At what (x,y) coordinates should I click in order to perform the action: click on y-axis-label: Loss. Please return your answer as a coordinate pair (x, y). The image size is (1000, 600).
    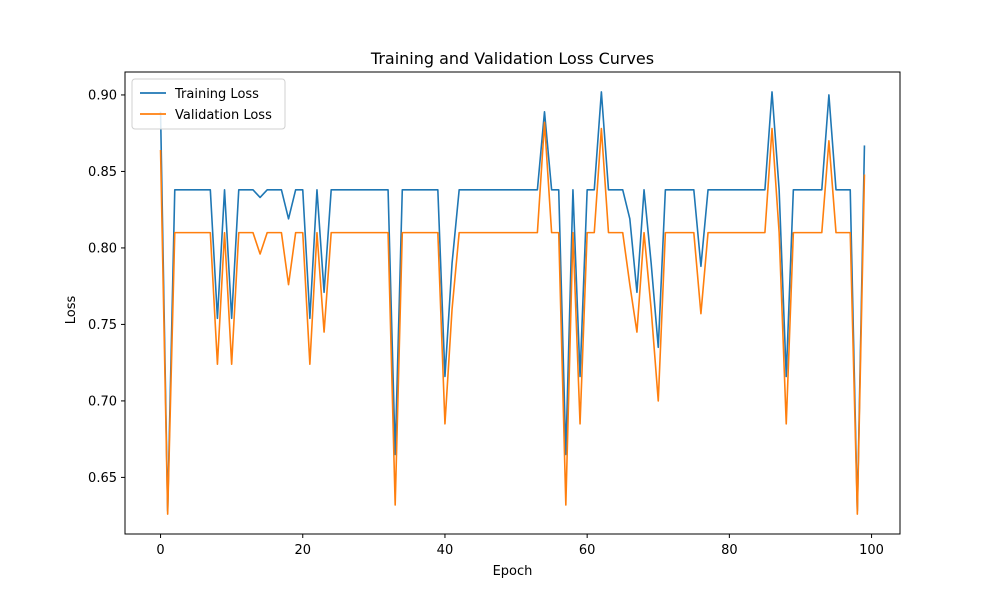
    Looking at the image, I should click on (71, 310).